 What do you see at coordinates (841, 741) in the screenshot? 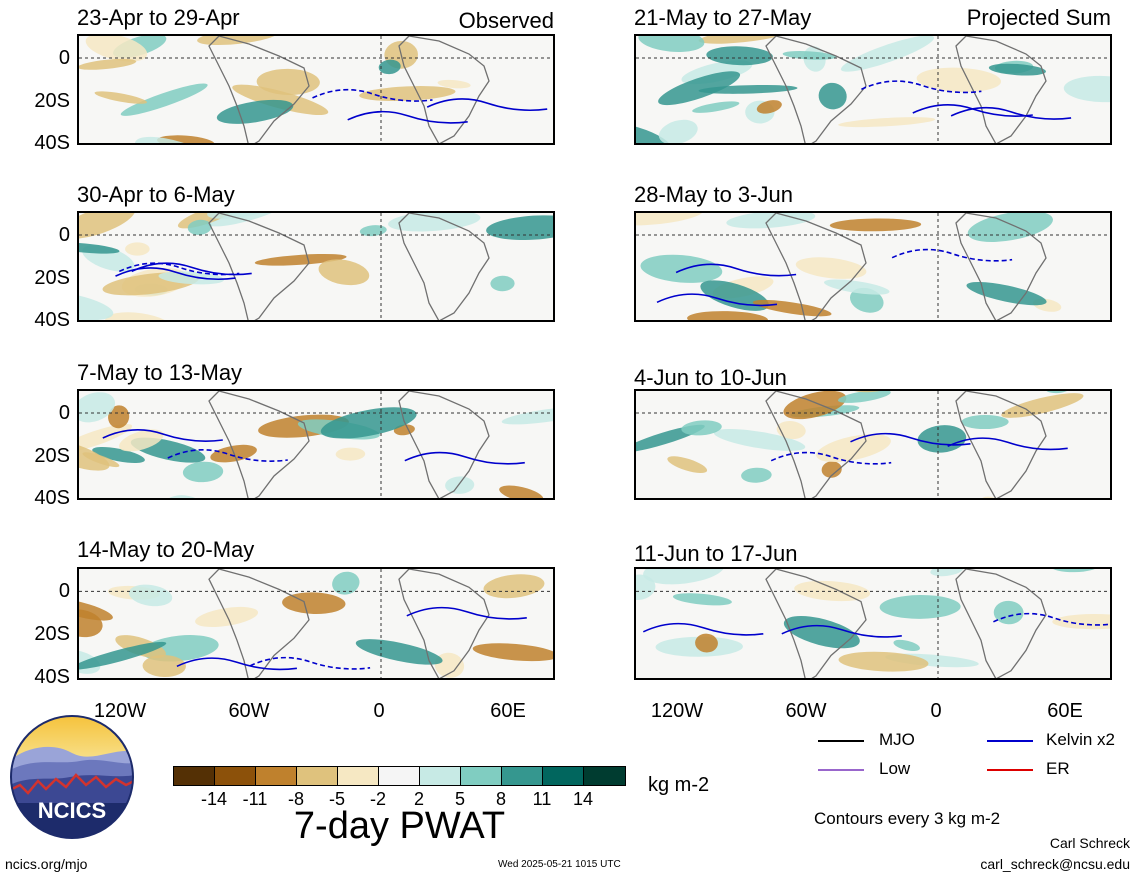
I see `legend-mjo-line` at bounding box center [841, 741].